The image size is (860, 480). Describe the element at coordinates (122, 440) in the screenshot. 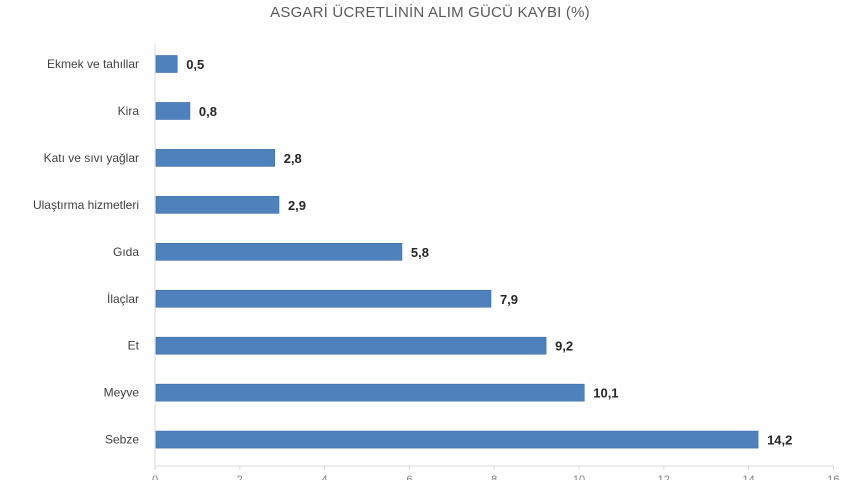

I see `category-label: Sebze` at that location.